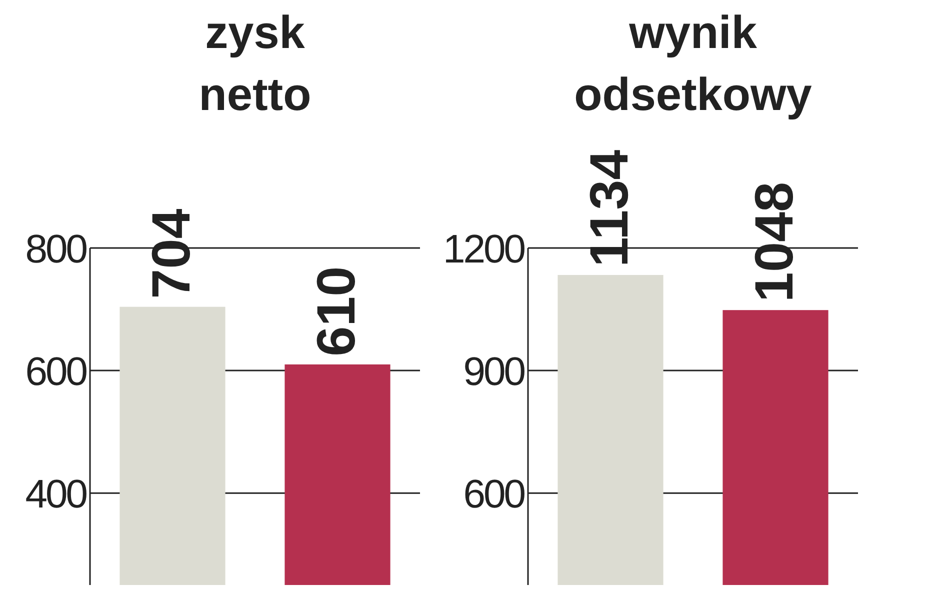 The width and height of the screenshot is (948, 593). What do you see at coordinates (484, 249) in the screenshot?
I see `y-tick-label: 1200` at bounding box center [484, 249].